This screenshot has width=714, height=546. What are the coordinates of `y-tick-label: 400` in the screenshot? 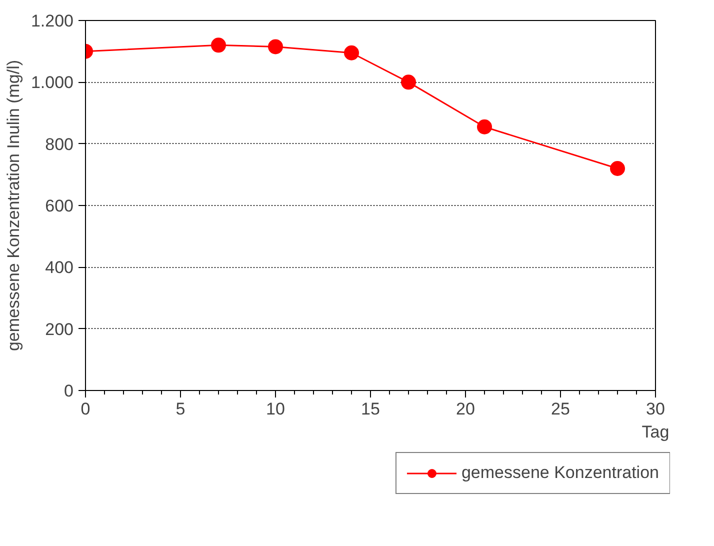 It's located at (59, 268).